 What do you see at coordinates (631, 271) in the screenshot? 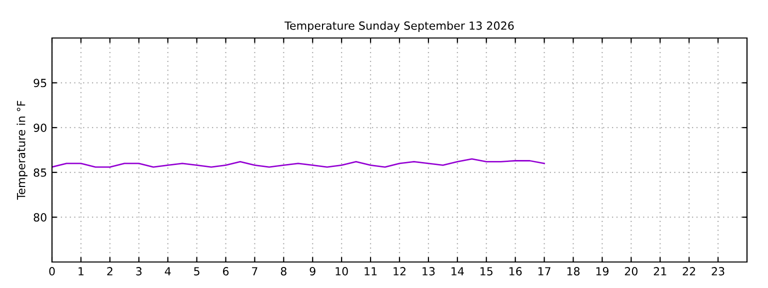
I see `x-tick-label: 20` at bounding box center [631, 271].